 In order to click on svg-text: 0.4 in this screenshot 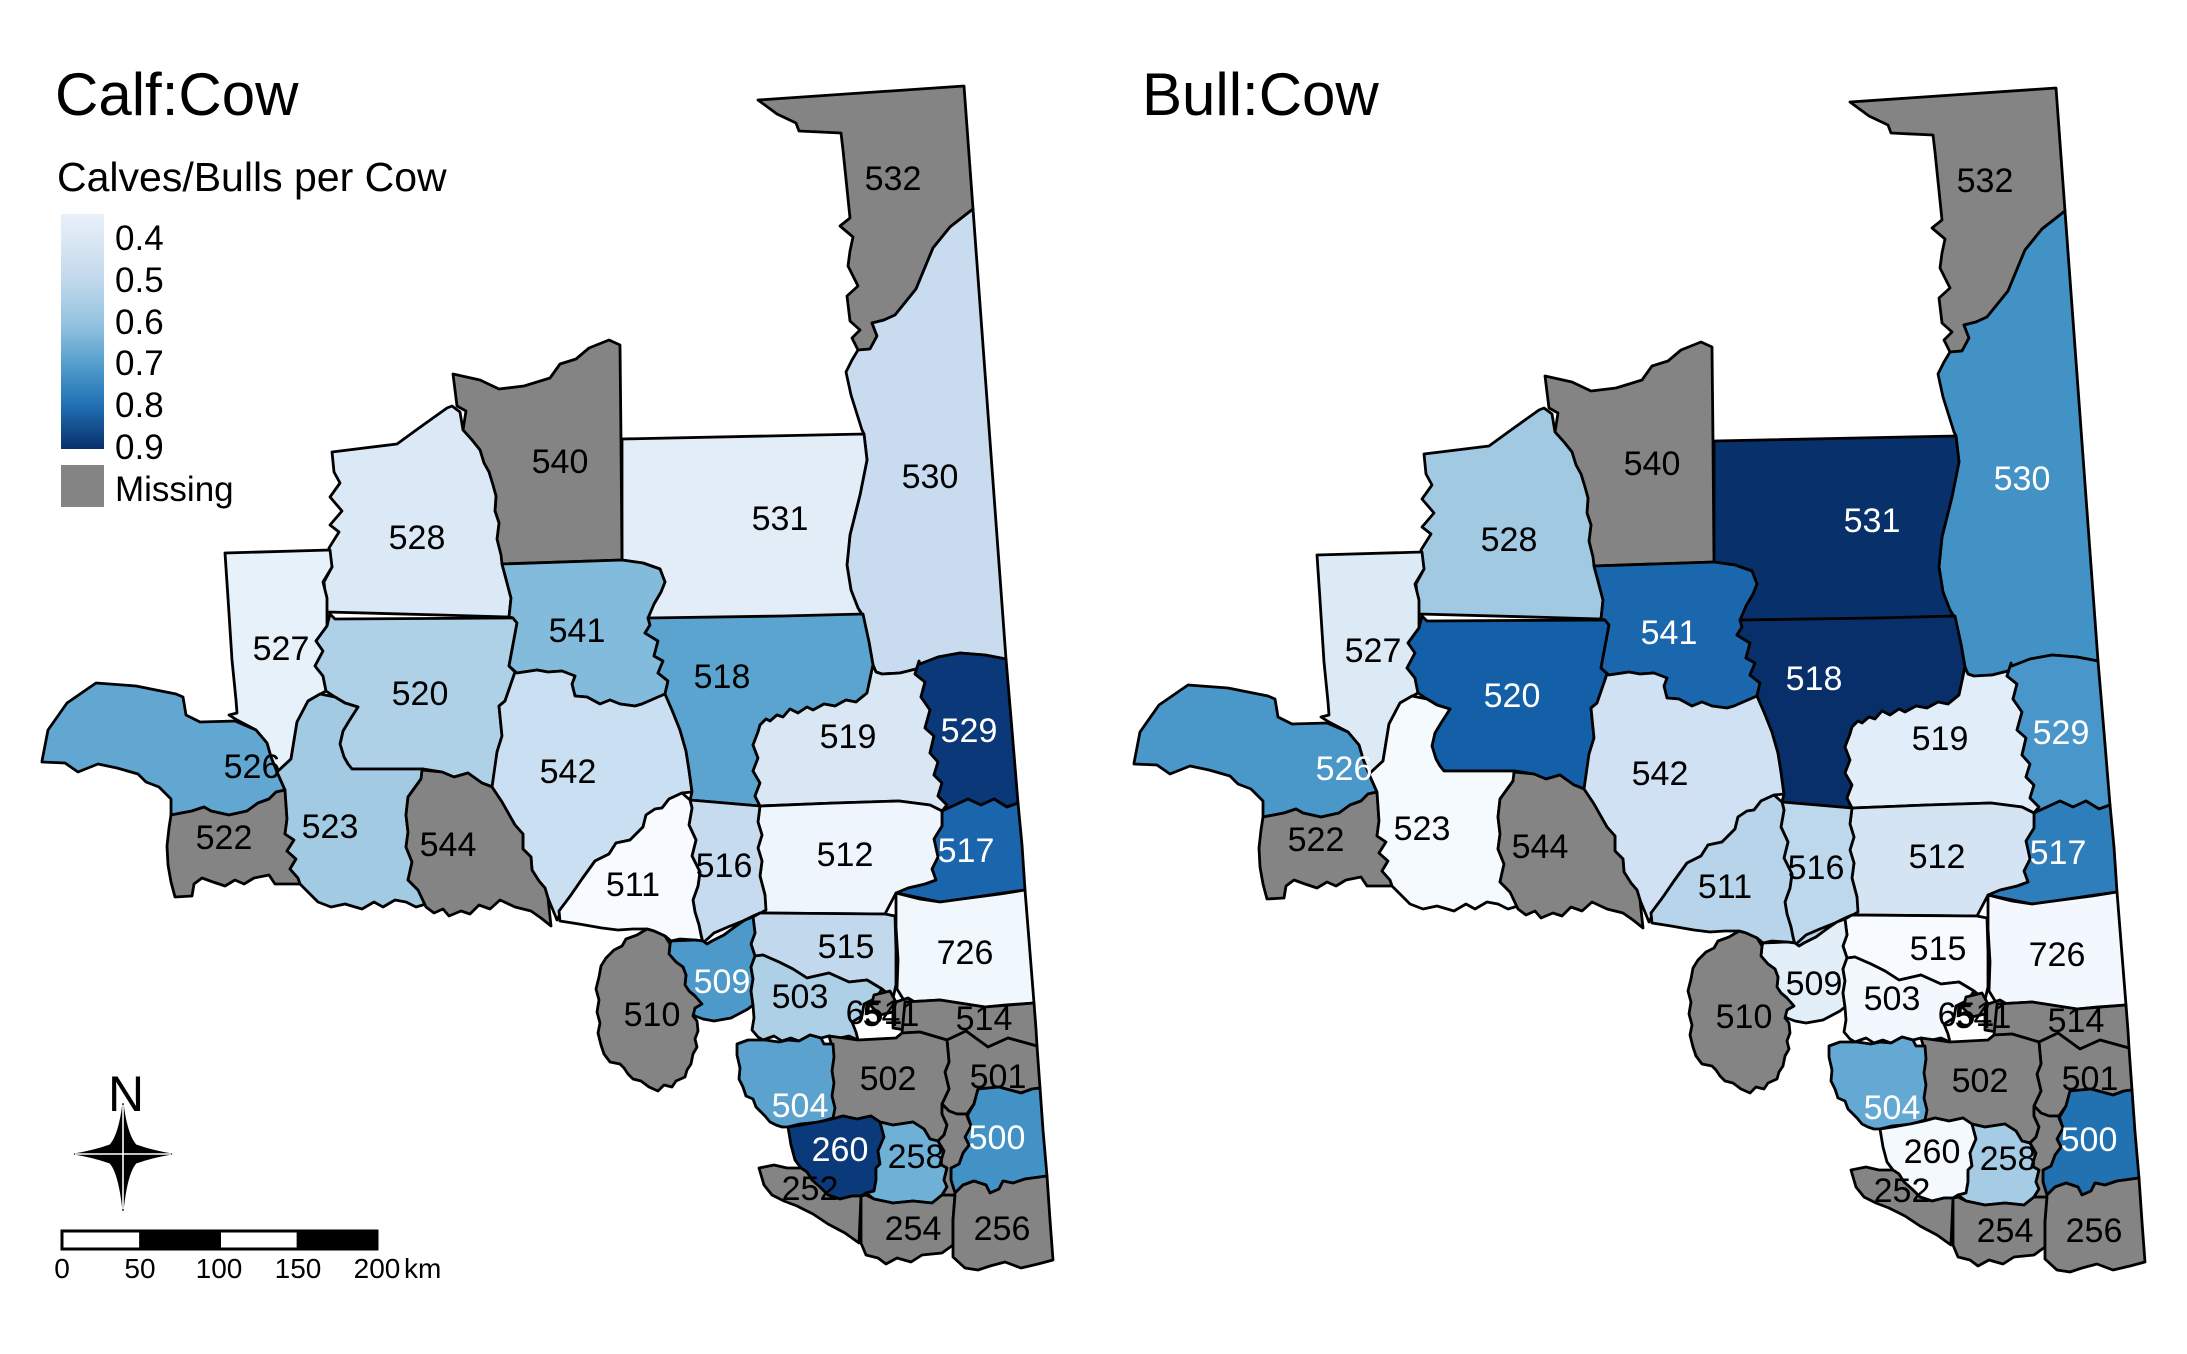, I will do `click(139, 238)`.